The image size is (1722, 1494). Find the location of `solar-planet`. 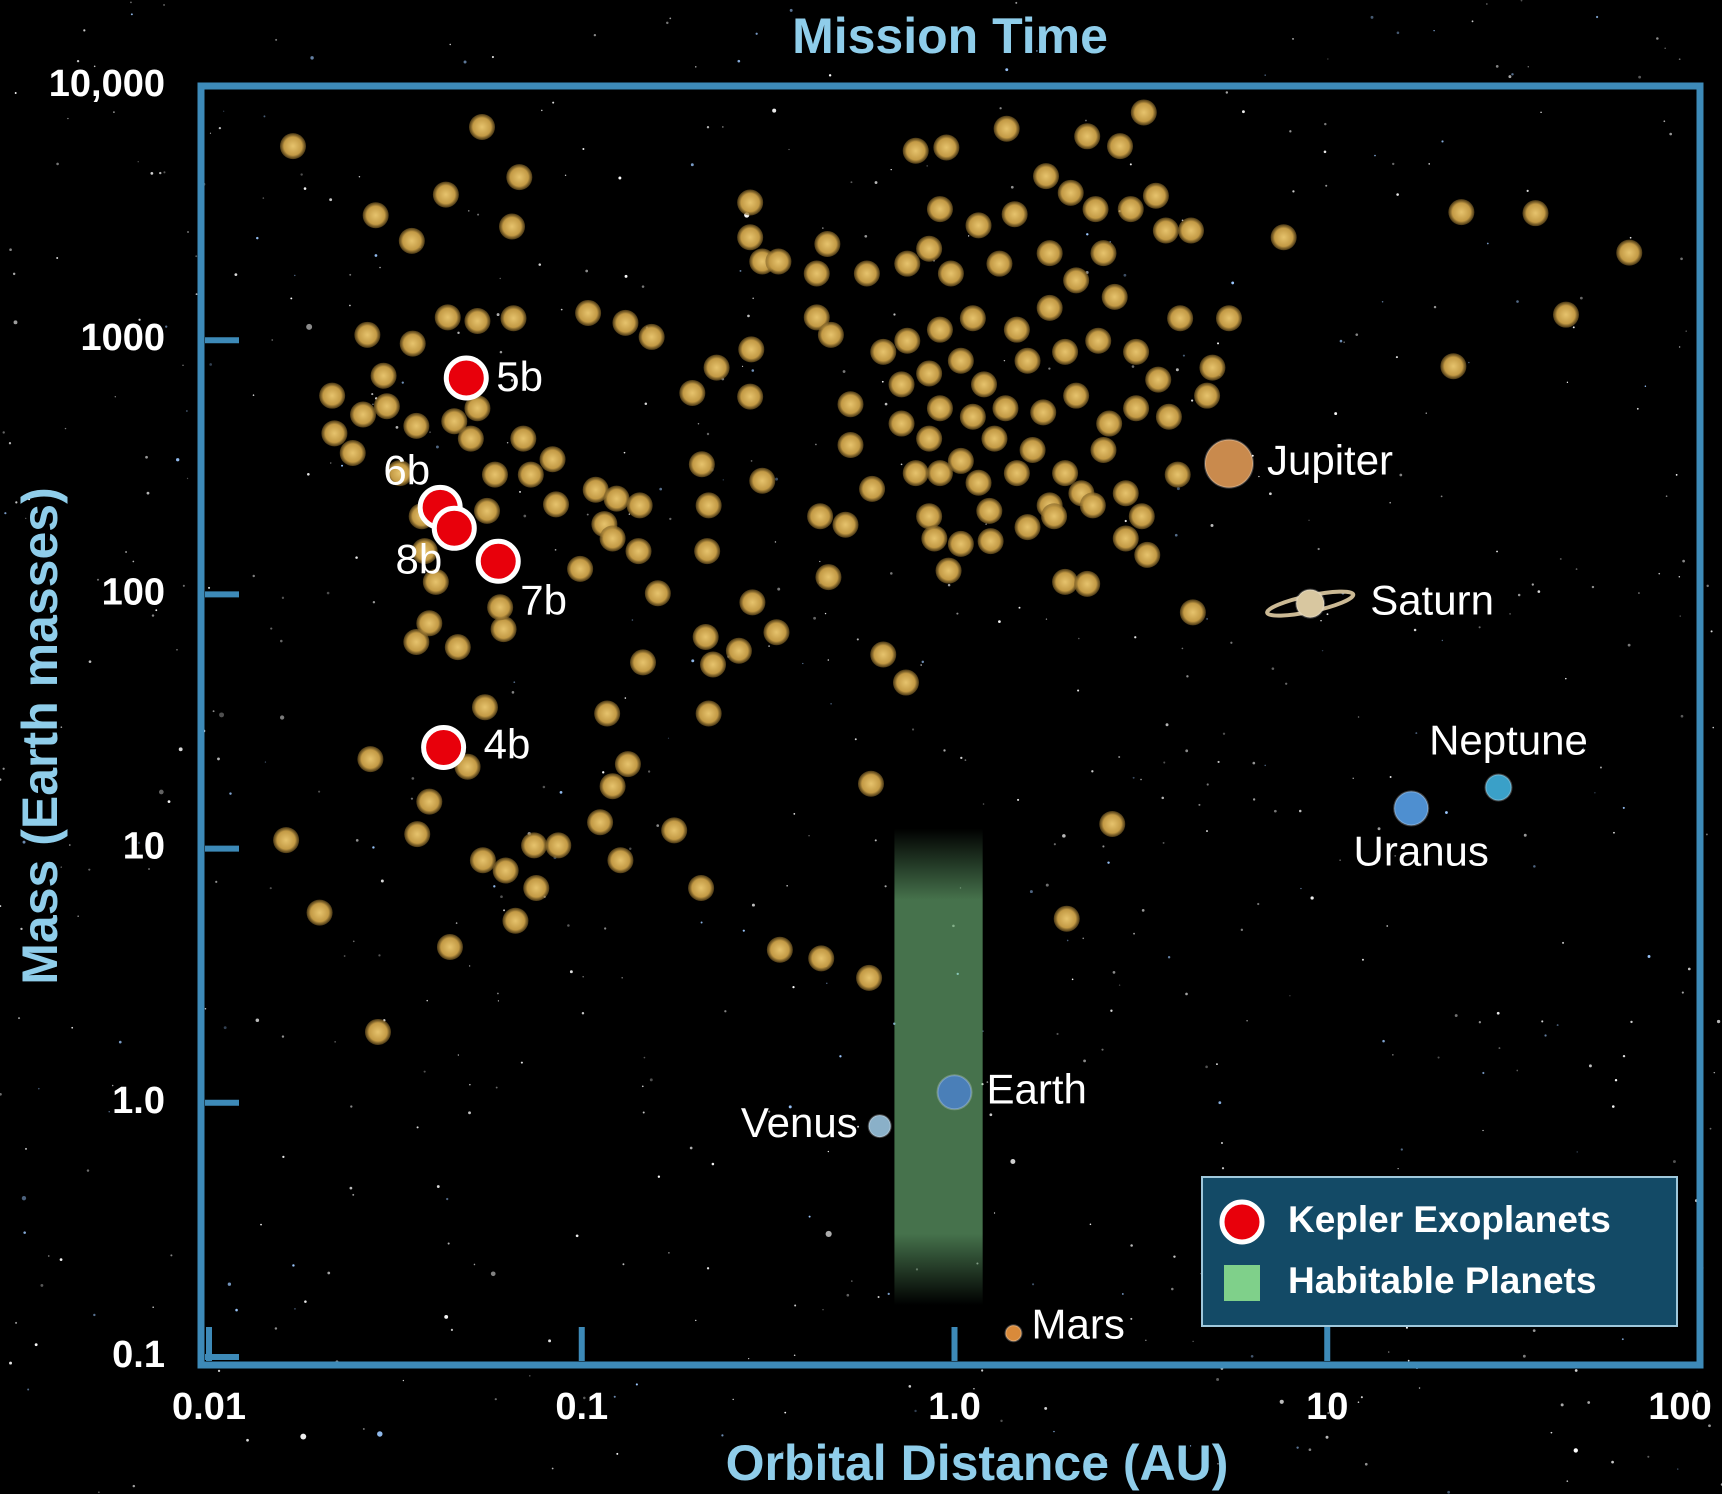

solar-planet is located at coordinates (1498, 787).